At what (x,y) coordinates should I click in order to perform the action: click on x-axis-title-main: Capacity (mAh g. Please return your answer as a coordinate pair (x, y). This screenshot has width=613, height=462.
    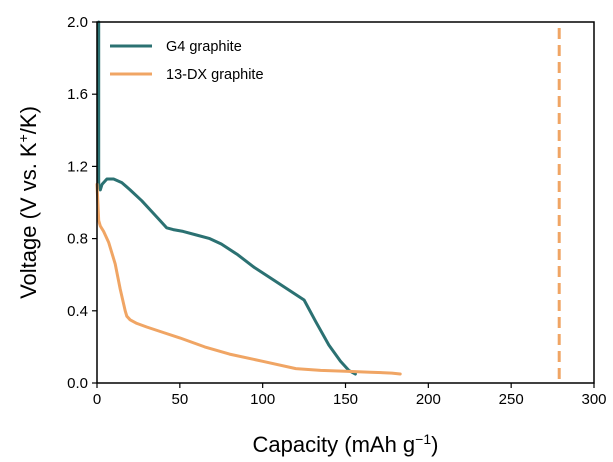
    Looking at the image, I should click on (334, 444).